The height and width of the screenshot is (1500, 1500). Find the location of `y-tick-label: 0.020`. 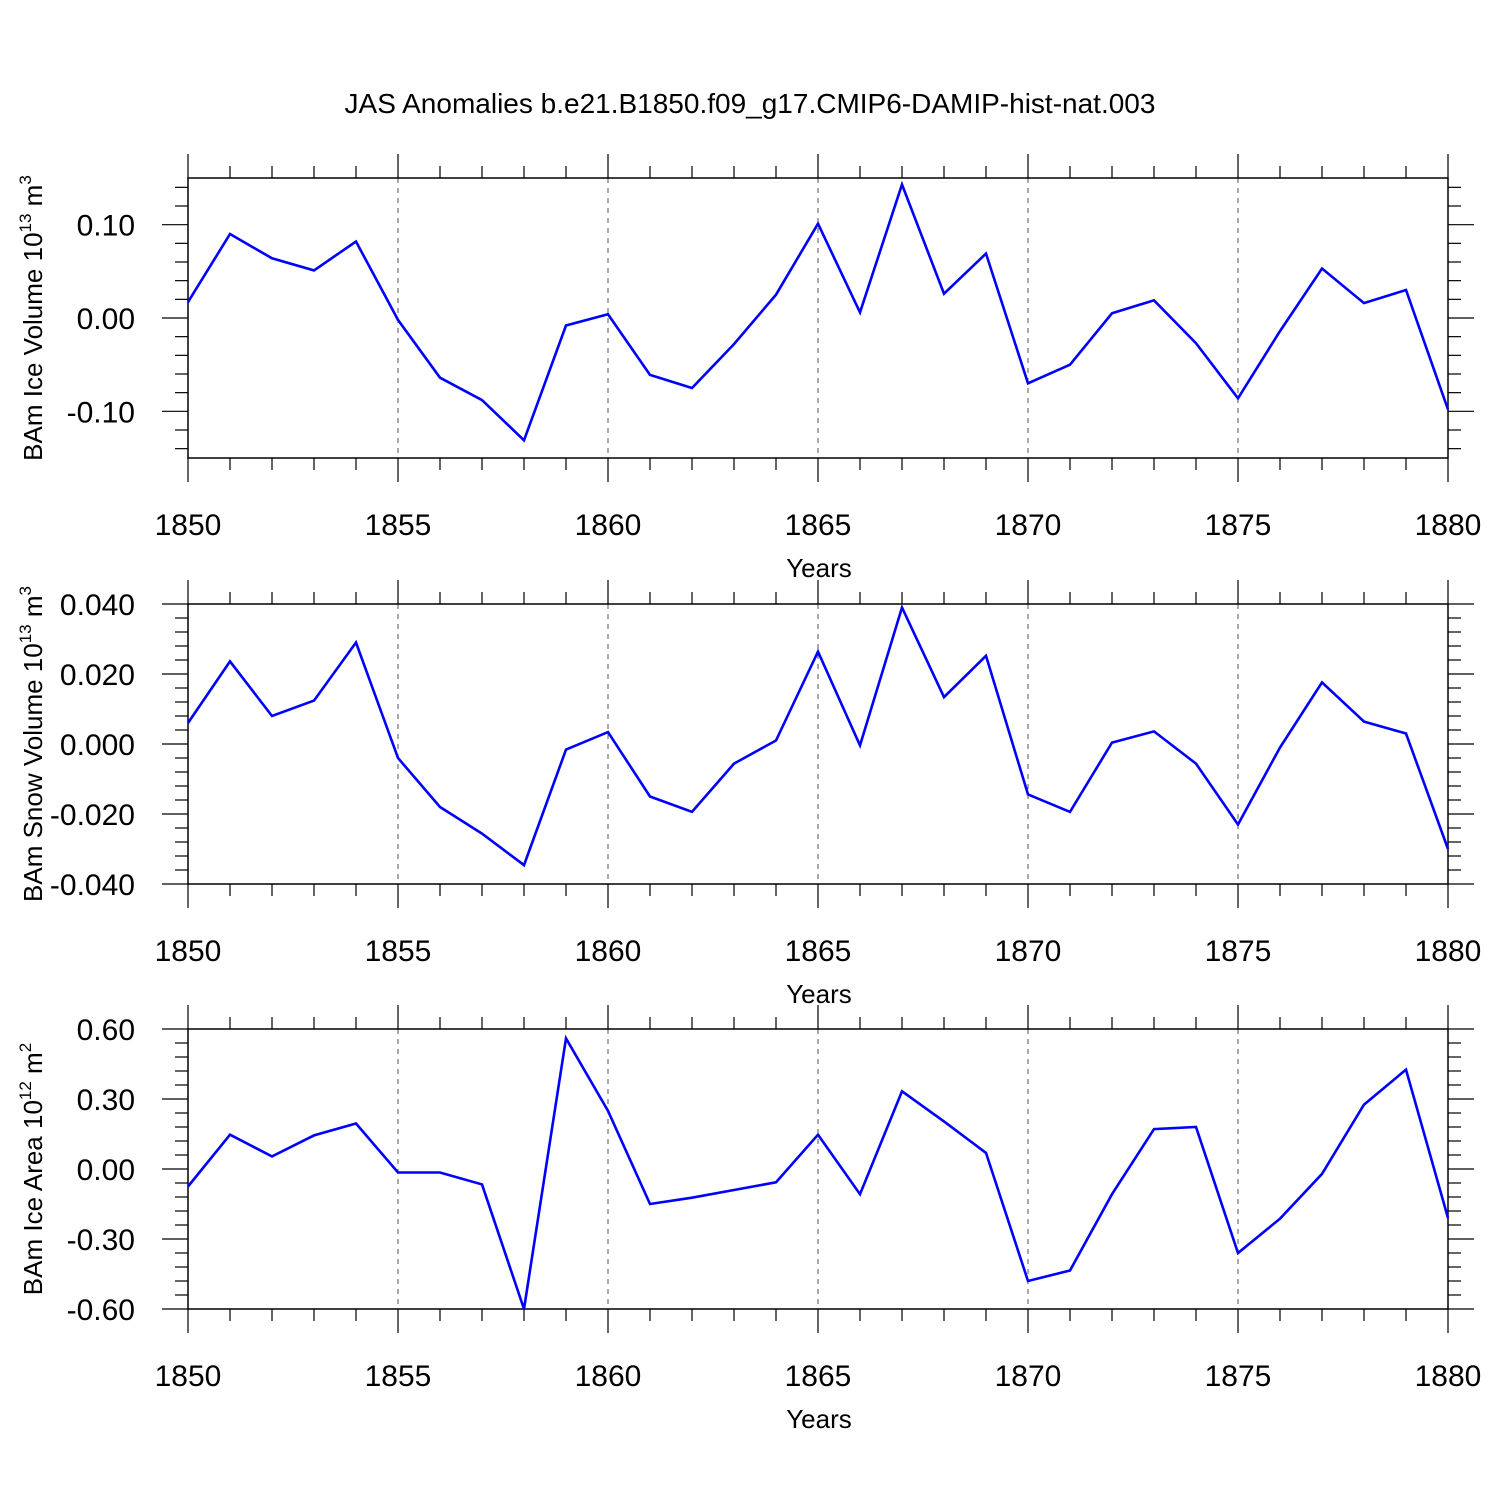

y-tick-label: 0.020 is located at coordinates (97, 675).